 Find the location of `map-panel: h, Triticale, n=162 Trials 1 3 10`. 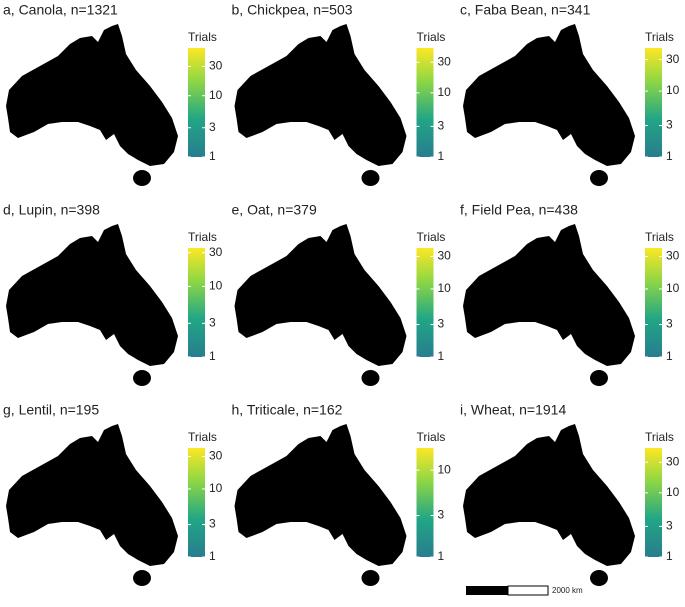

map-panel: h, Triticale, n=162 Trials 1 3 10 is located at coordinates (342, 494).